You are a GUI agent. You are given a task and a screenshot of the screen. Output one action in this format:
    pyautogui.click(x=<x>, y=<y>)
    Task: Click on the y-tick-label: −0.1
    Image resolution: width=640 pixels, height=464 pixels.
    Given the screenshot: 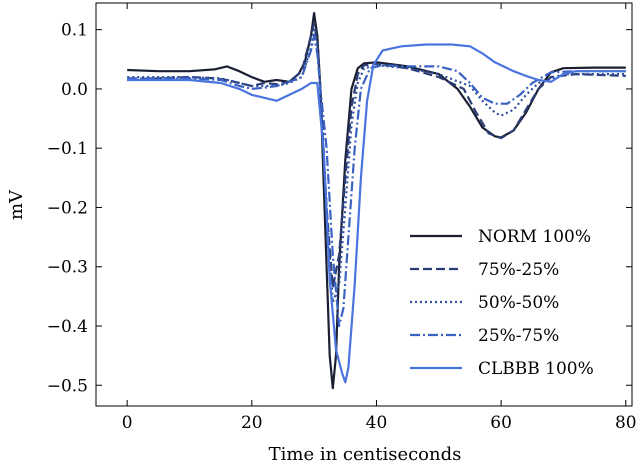 What is the action you would take?
    pyautogui.click(x=67, y=149)
    